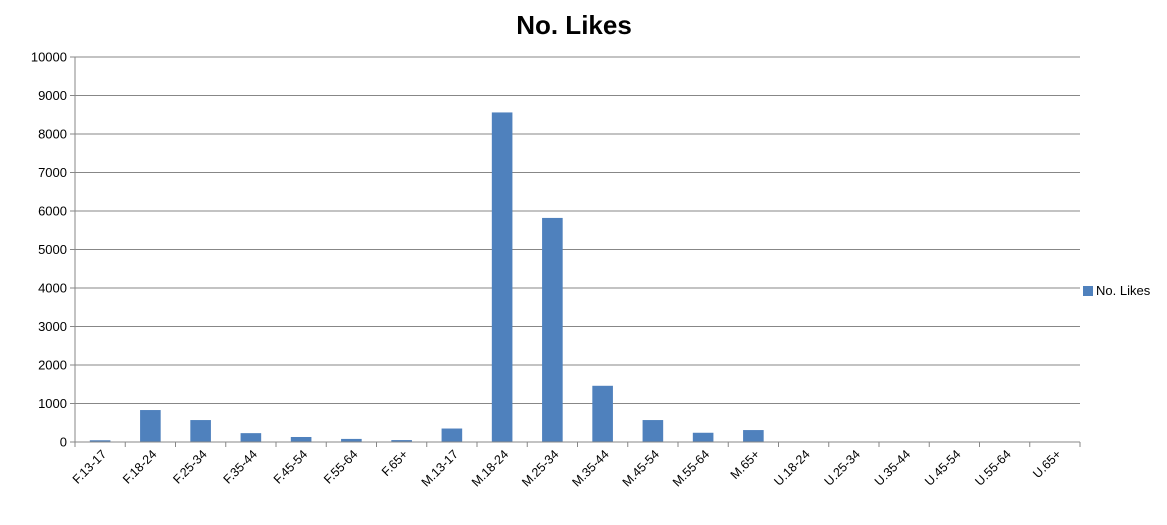  I want to click on y-tick-label: 3000, so click(52, 326).